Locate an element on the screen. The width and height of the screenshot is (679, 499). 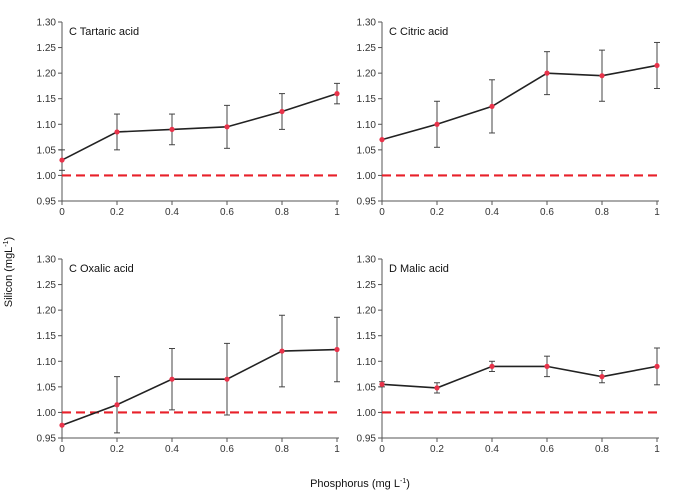
panel-title: C Tartaric acid is located at coordinates (104, 32).